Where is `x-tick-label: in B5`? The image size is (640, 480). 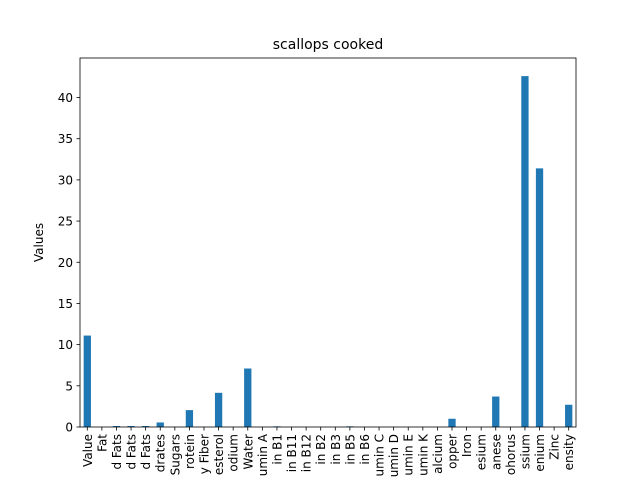 x-tick-label: in B5 is located at coordinates (350, 449).